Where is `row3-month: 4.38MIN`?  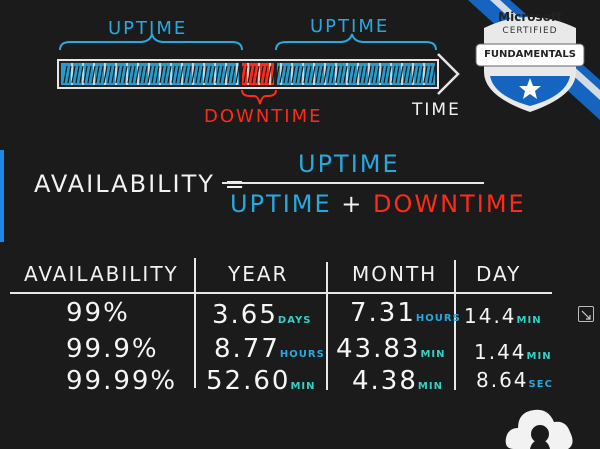
row3-month: 4.38MIN is located at coordinates (397, 381).